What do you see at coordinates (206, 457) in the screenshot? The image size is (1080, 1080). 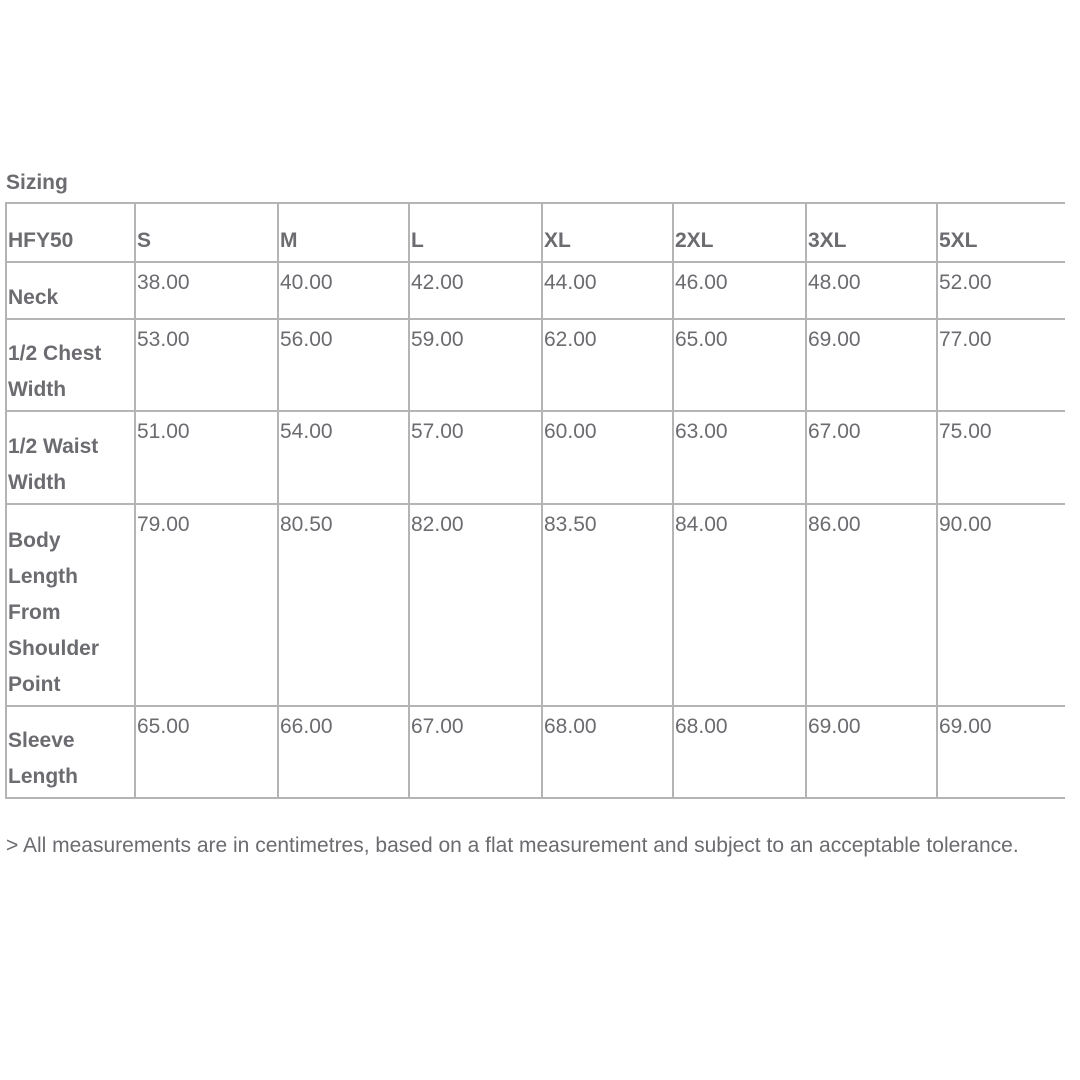 I see `measurement-cell: 51.00` at bounding box center [206, 457].